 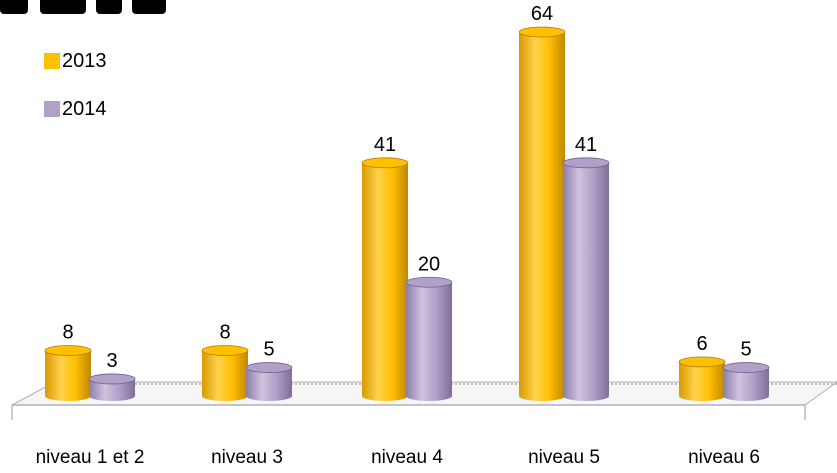 What do you see at coordinates (52, 109) in the screenshot?
I see `legend-swatch-2014` at bounding box center [52, 109].